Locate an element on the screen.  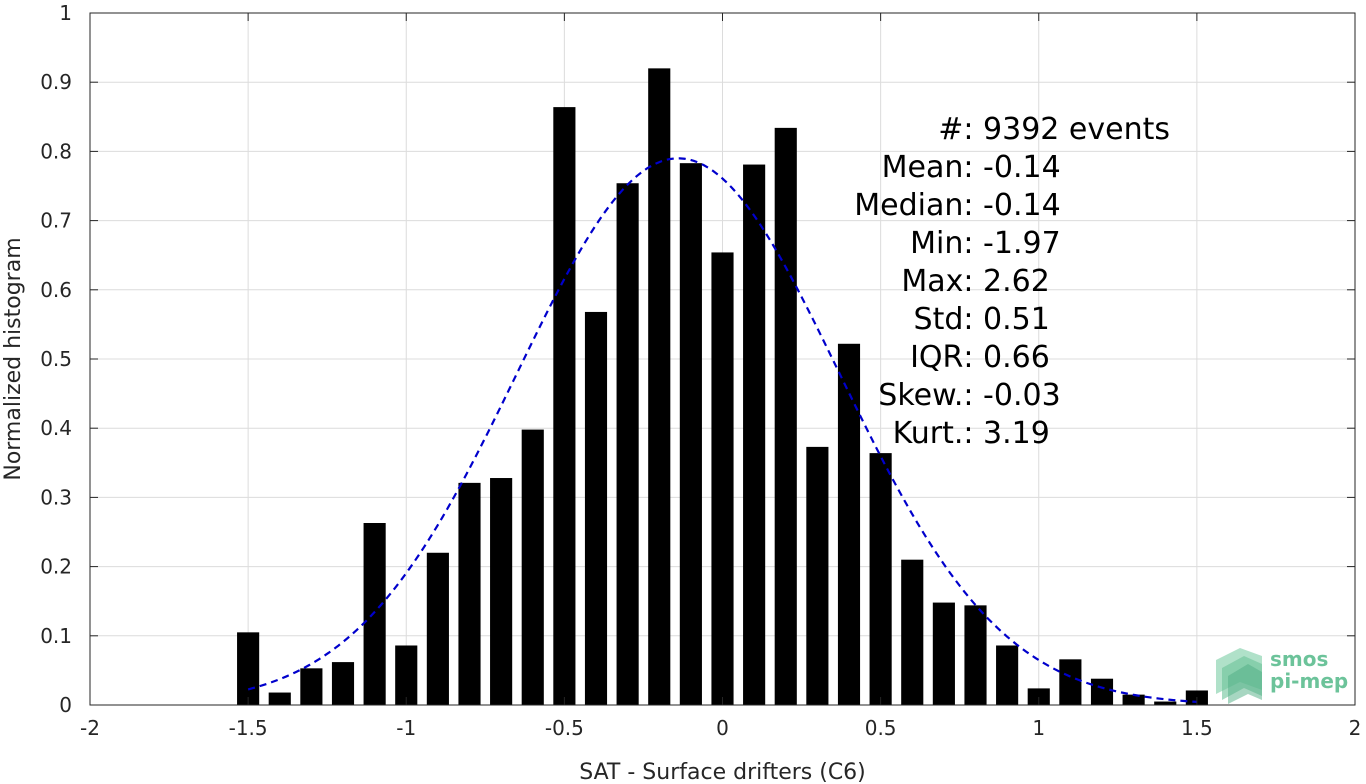
y-tick-label: 0.4 is located at coordinates (56, 428).